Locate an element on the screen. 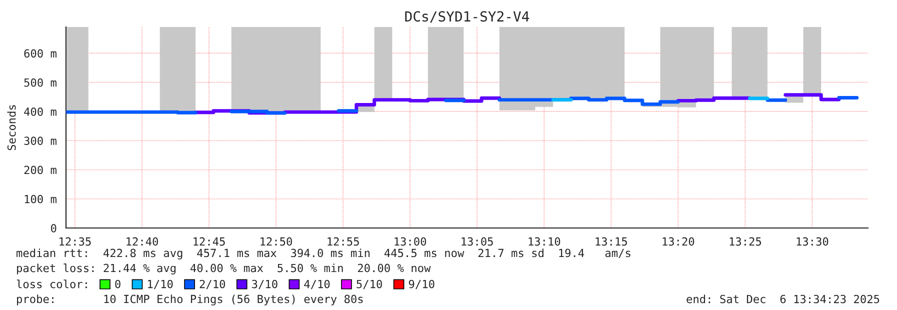 The height and width of the screenshot is (310, 897). x-tick-label: 13:30 is located at coordinates (812, 241).